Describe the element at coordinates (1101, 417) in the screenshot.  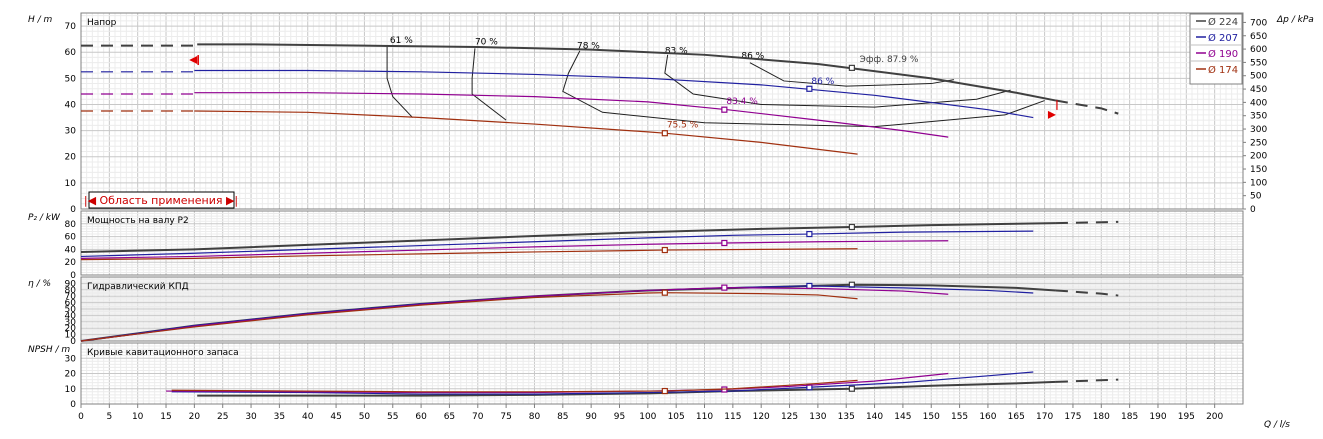
I see `x-tick-label: 180` at that location.